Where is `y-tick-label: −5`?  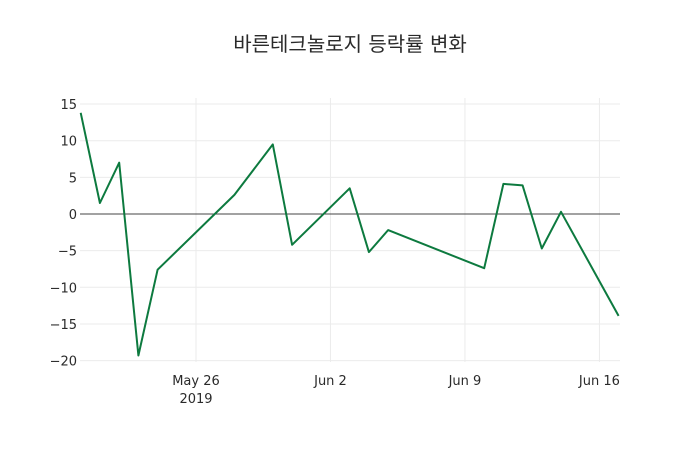 y-tick-label: −5 is located at coordinates (67, 252).